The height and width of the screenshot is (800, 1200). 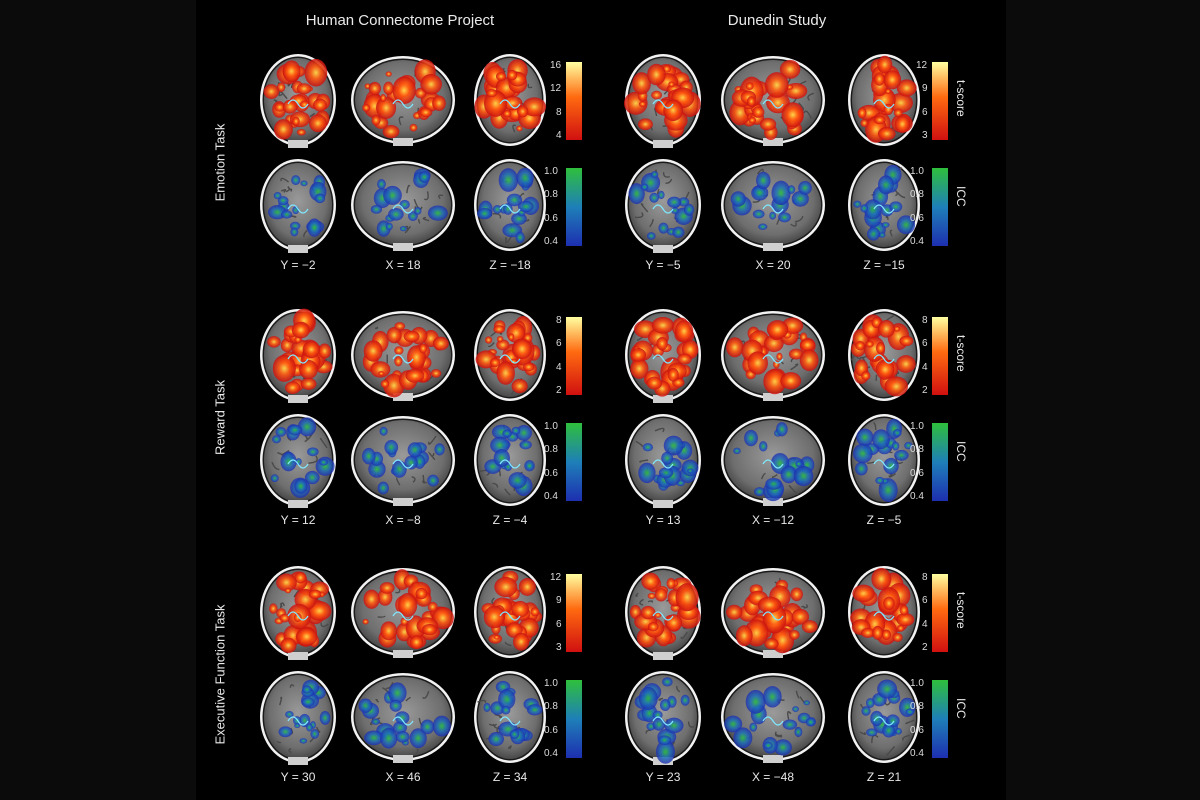 What do you see at coordinates (298, 520) in the screenshot?
I see `hcp-coord-coronal-1: Y = 12` at bounding box center [298, 520].